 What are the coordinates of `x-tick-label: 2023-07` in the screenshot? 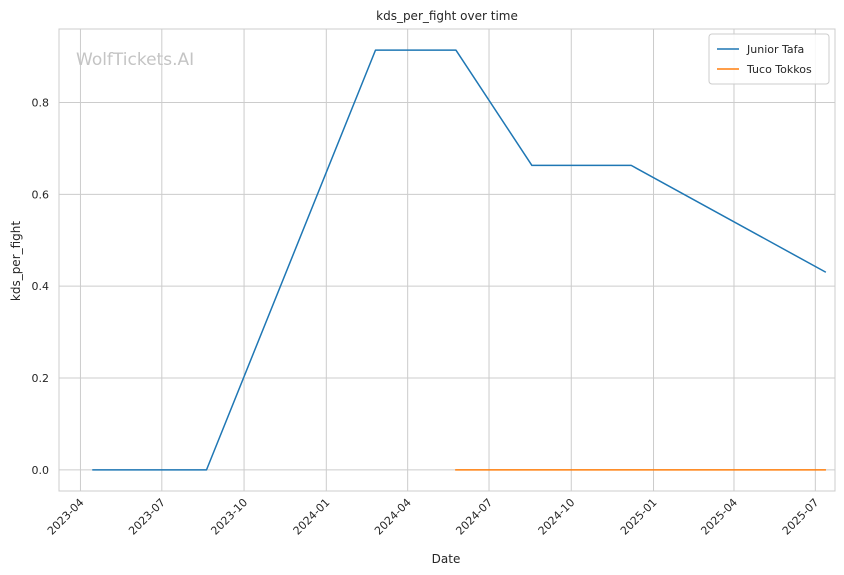 It's located at (147, 517).